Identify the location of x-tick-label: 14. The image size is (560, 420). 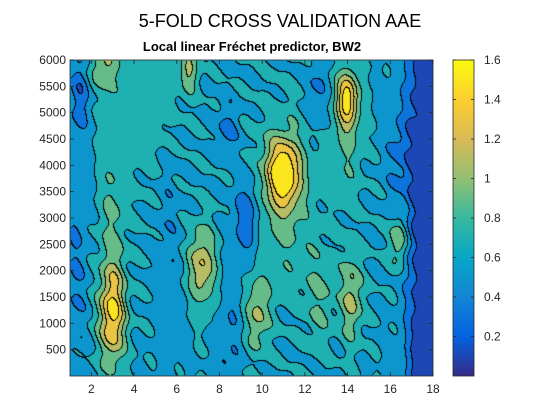
(348, 389).